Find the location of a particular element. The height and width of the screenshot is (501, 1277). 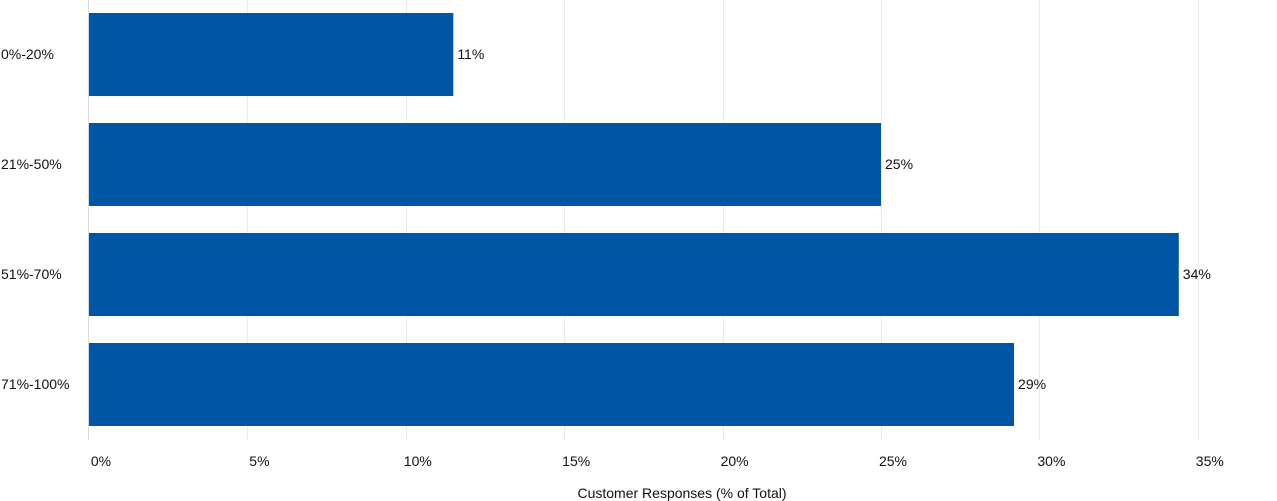

value-label: 34% is located at coordinates (1197, 274).